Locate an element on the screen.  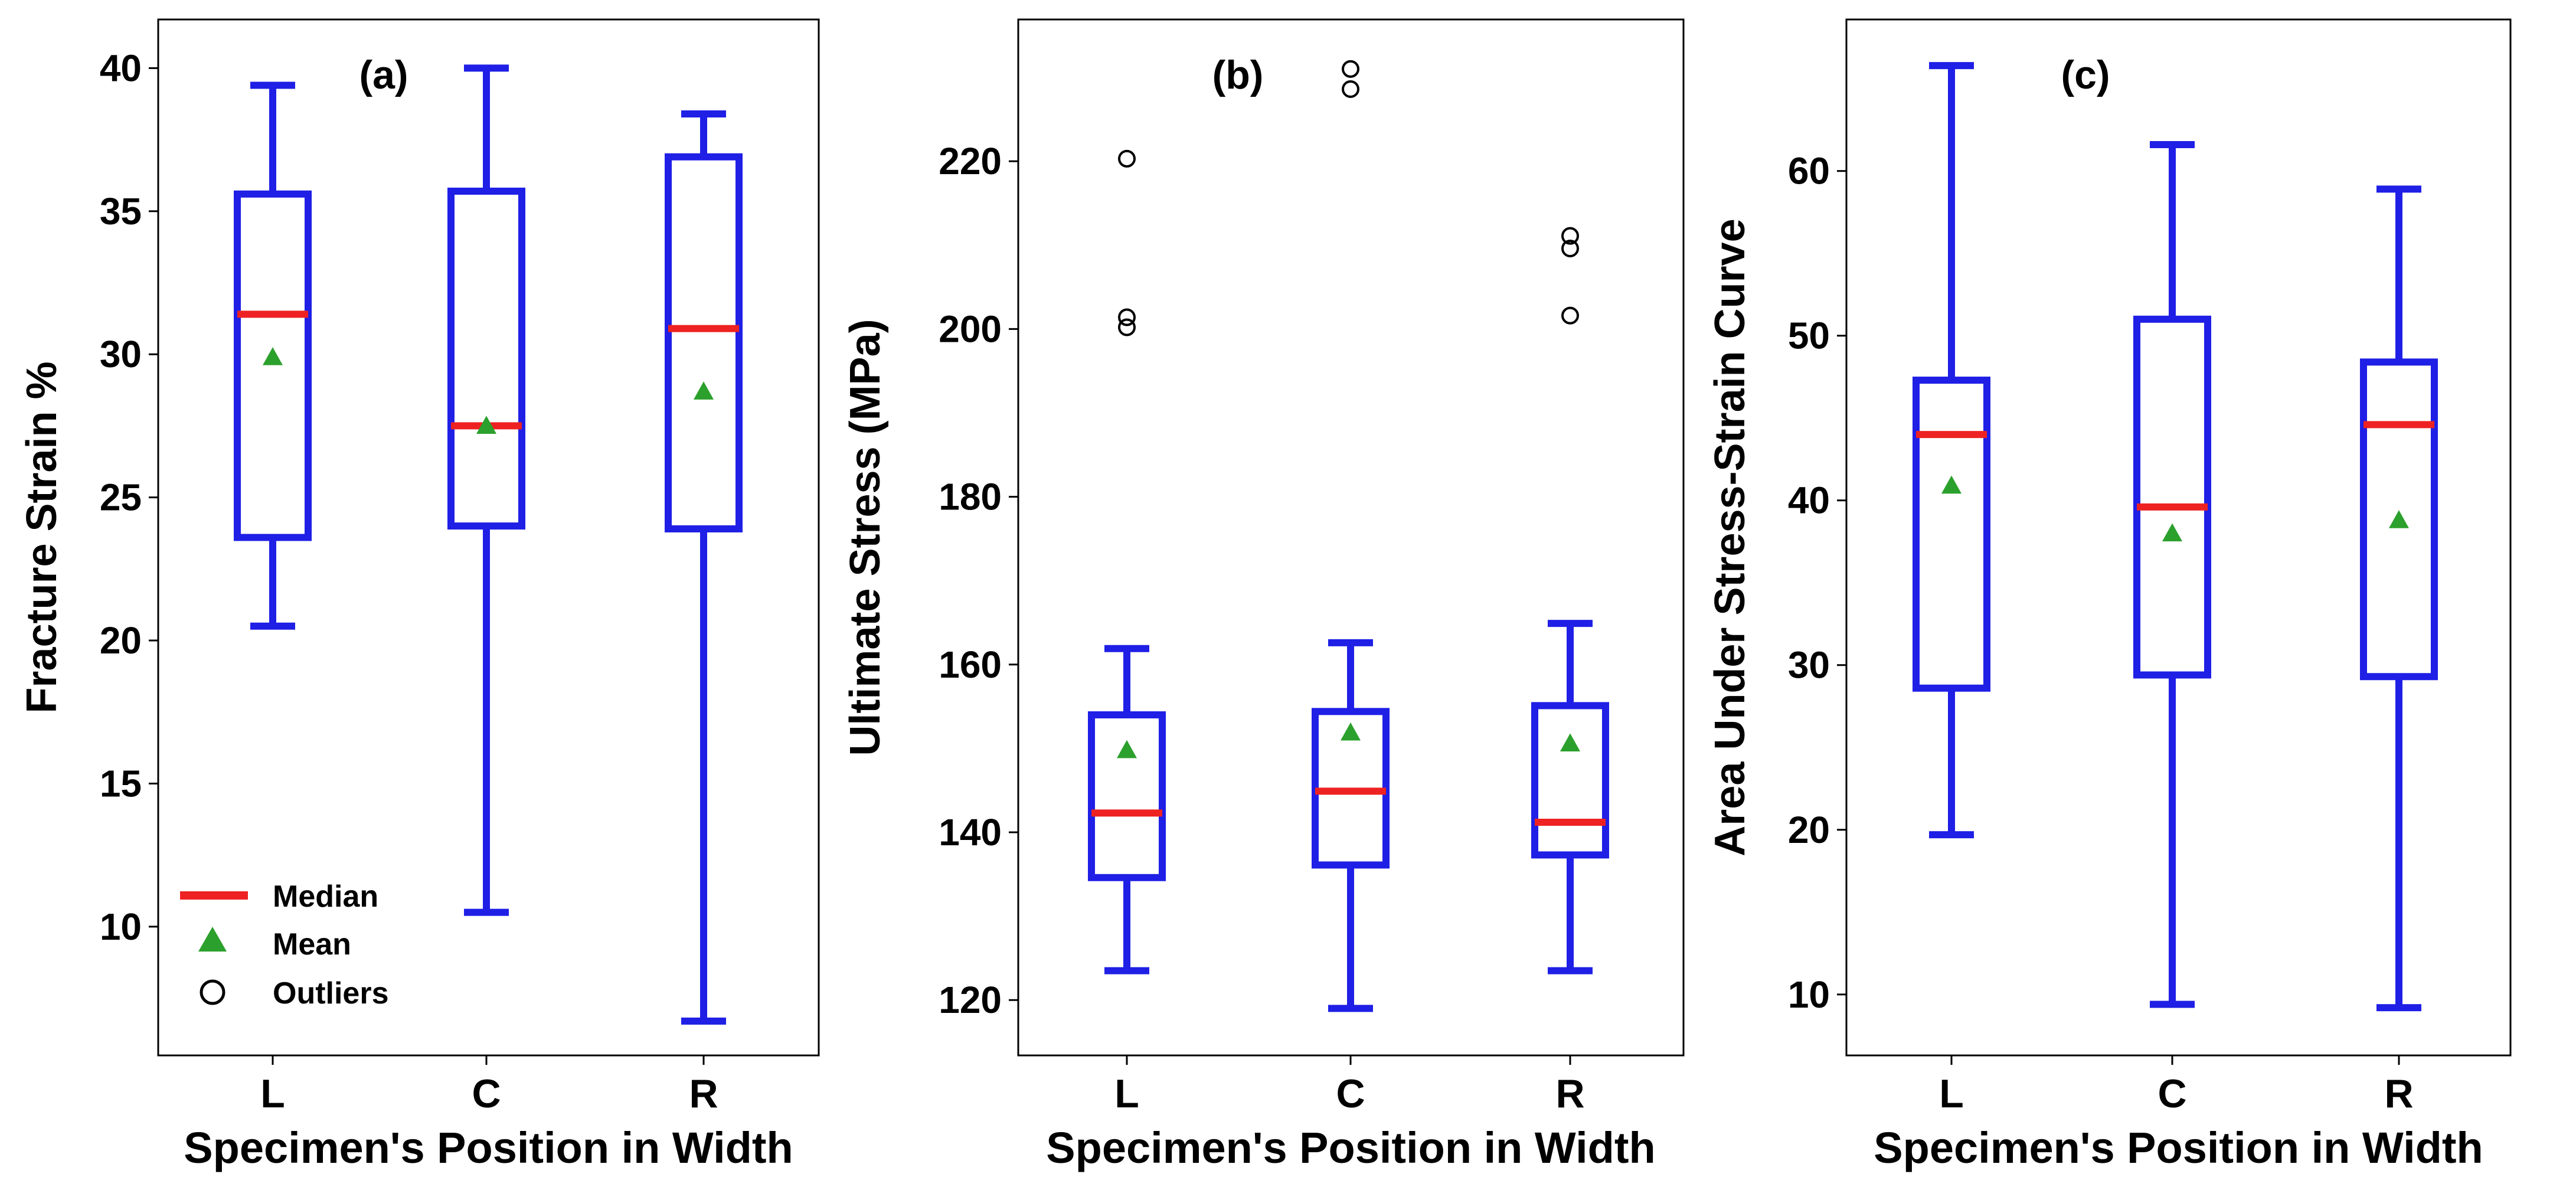
y-tick-label: 35 is located at coordinates (121, 211).